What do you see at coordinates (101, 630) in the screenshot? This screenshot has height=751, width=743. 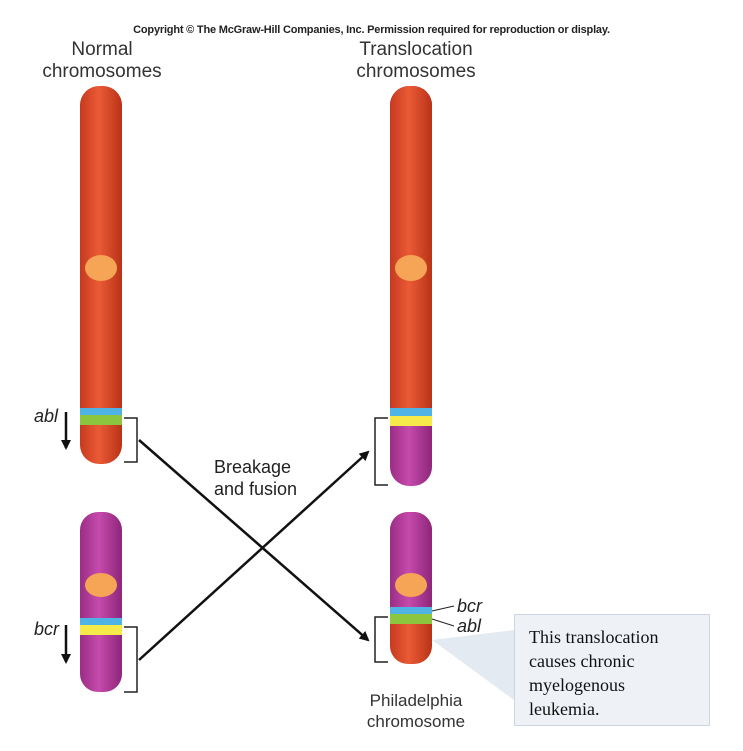 I see `chr22-band-bcr` at bounding box center [101, 630].